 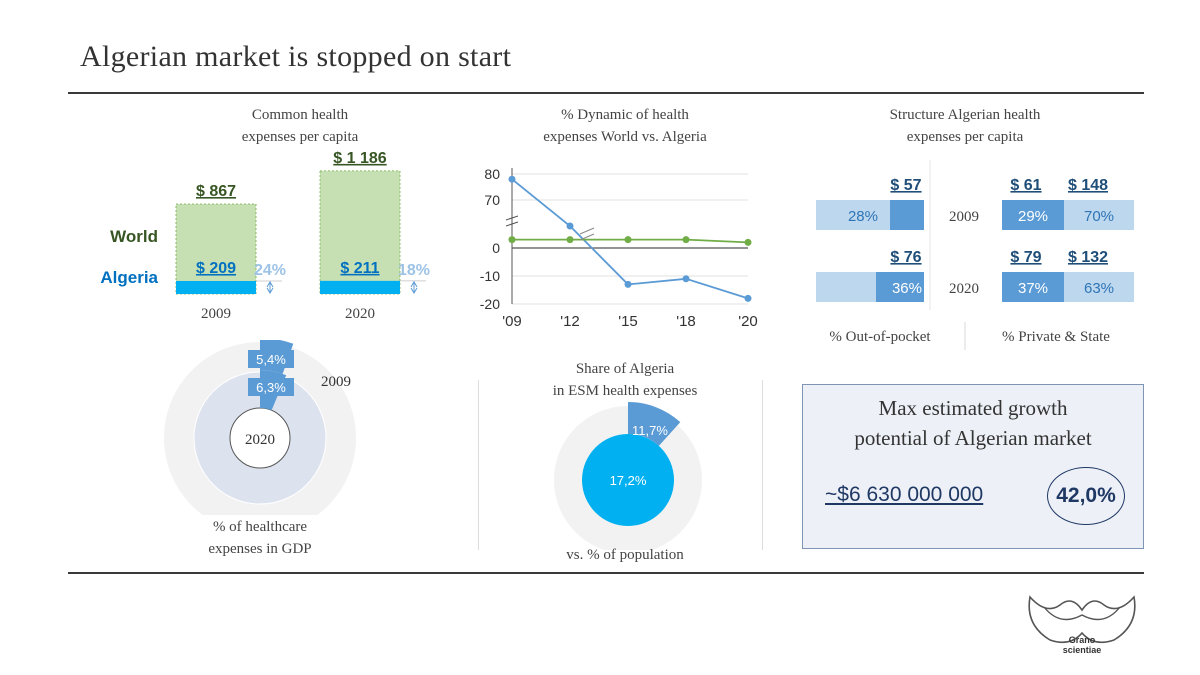 I want to click on inner-ring-label: 2020, so click(x=260, y=440).